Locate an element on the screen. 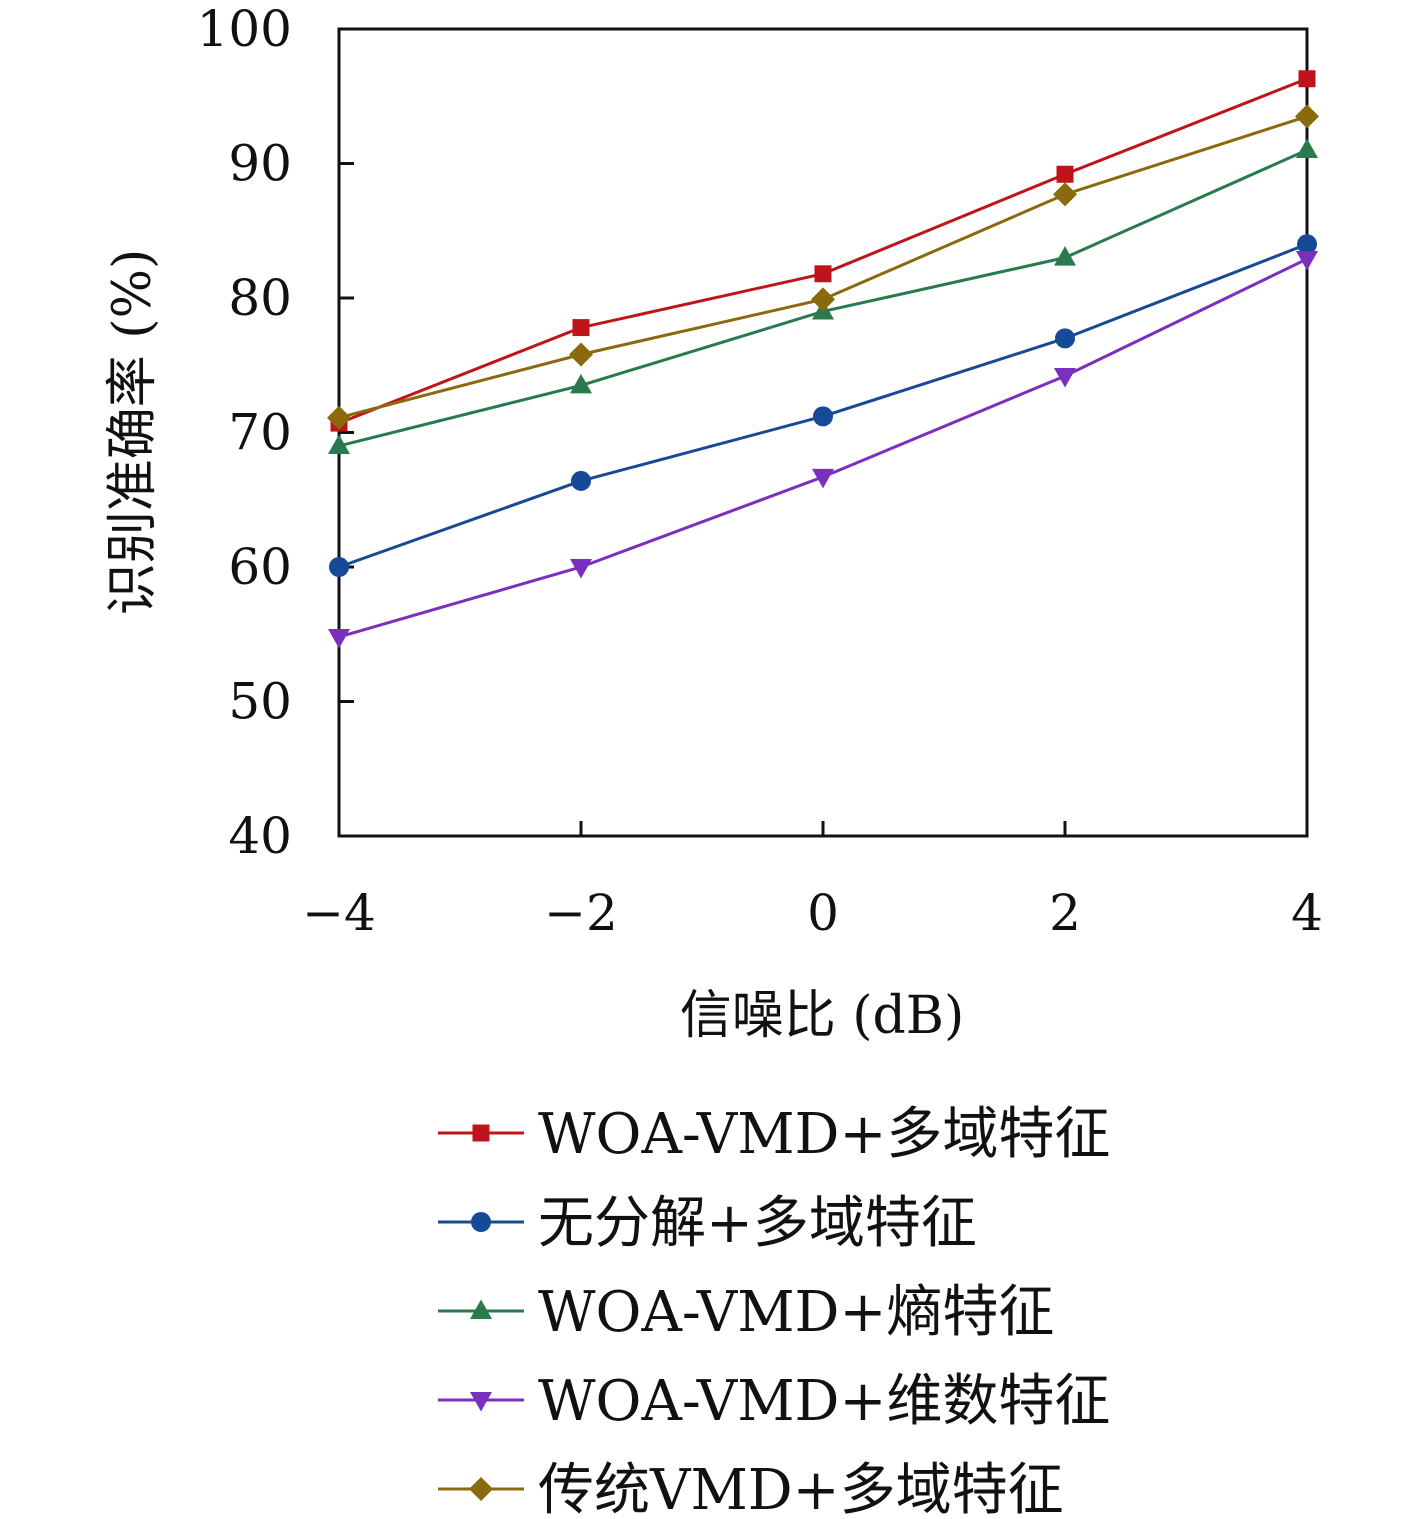 The width and height of the screenshot is (1417, 1519). x-tick-label: 0 is located at coordinates (823, 913).